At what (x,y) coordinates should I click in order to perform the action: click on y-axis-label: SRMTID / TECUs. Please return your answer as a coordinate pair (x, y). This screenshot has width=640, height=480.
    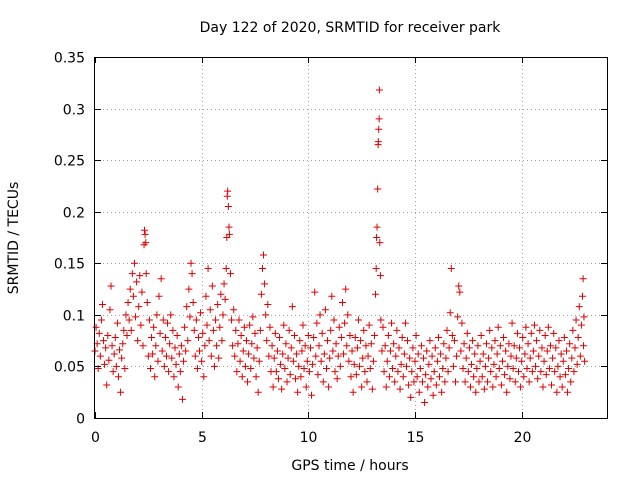
    Looking at the image, I should click on (14, 238).